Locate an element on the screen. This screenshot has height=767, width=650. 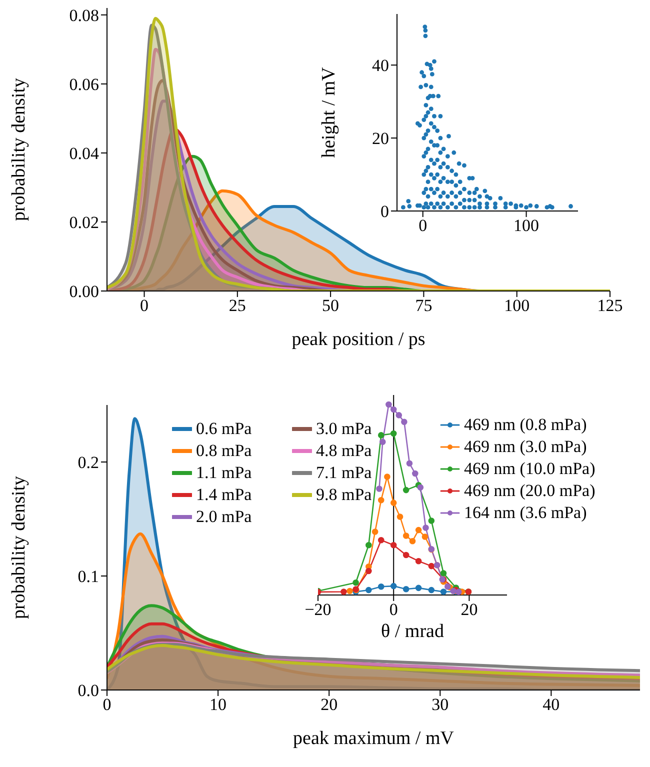
x-tick-label: 30 is located at coordinates (440, 704).